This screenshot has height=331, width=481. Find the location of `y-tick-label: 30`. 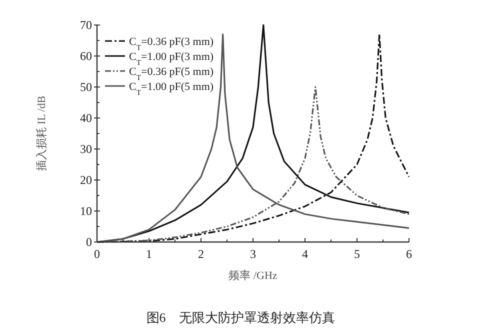

y-tick-label: 30 is located at coordinates (86, 149).